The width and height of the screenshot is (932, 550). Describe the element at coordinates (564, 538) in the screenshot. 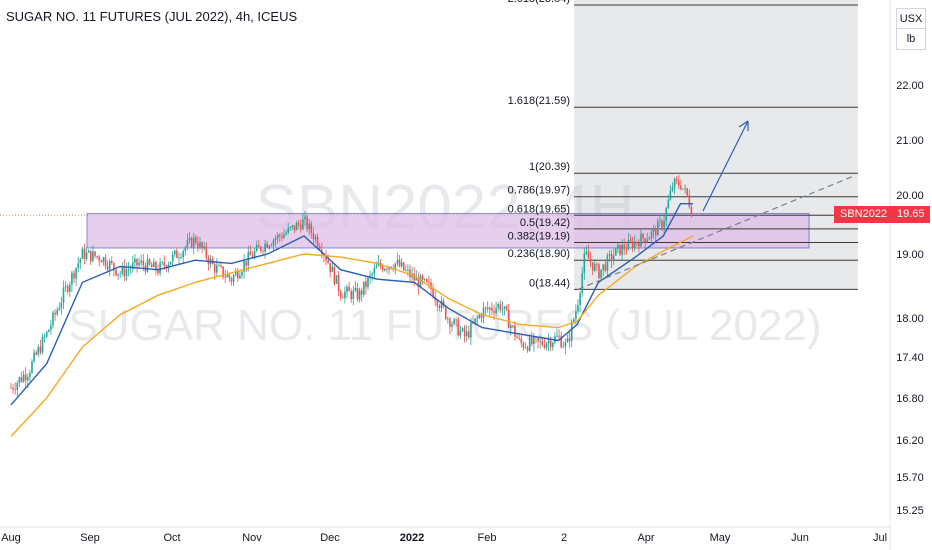

I see `time-axis-tick-label: 2` at that location.